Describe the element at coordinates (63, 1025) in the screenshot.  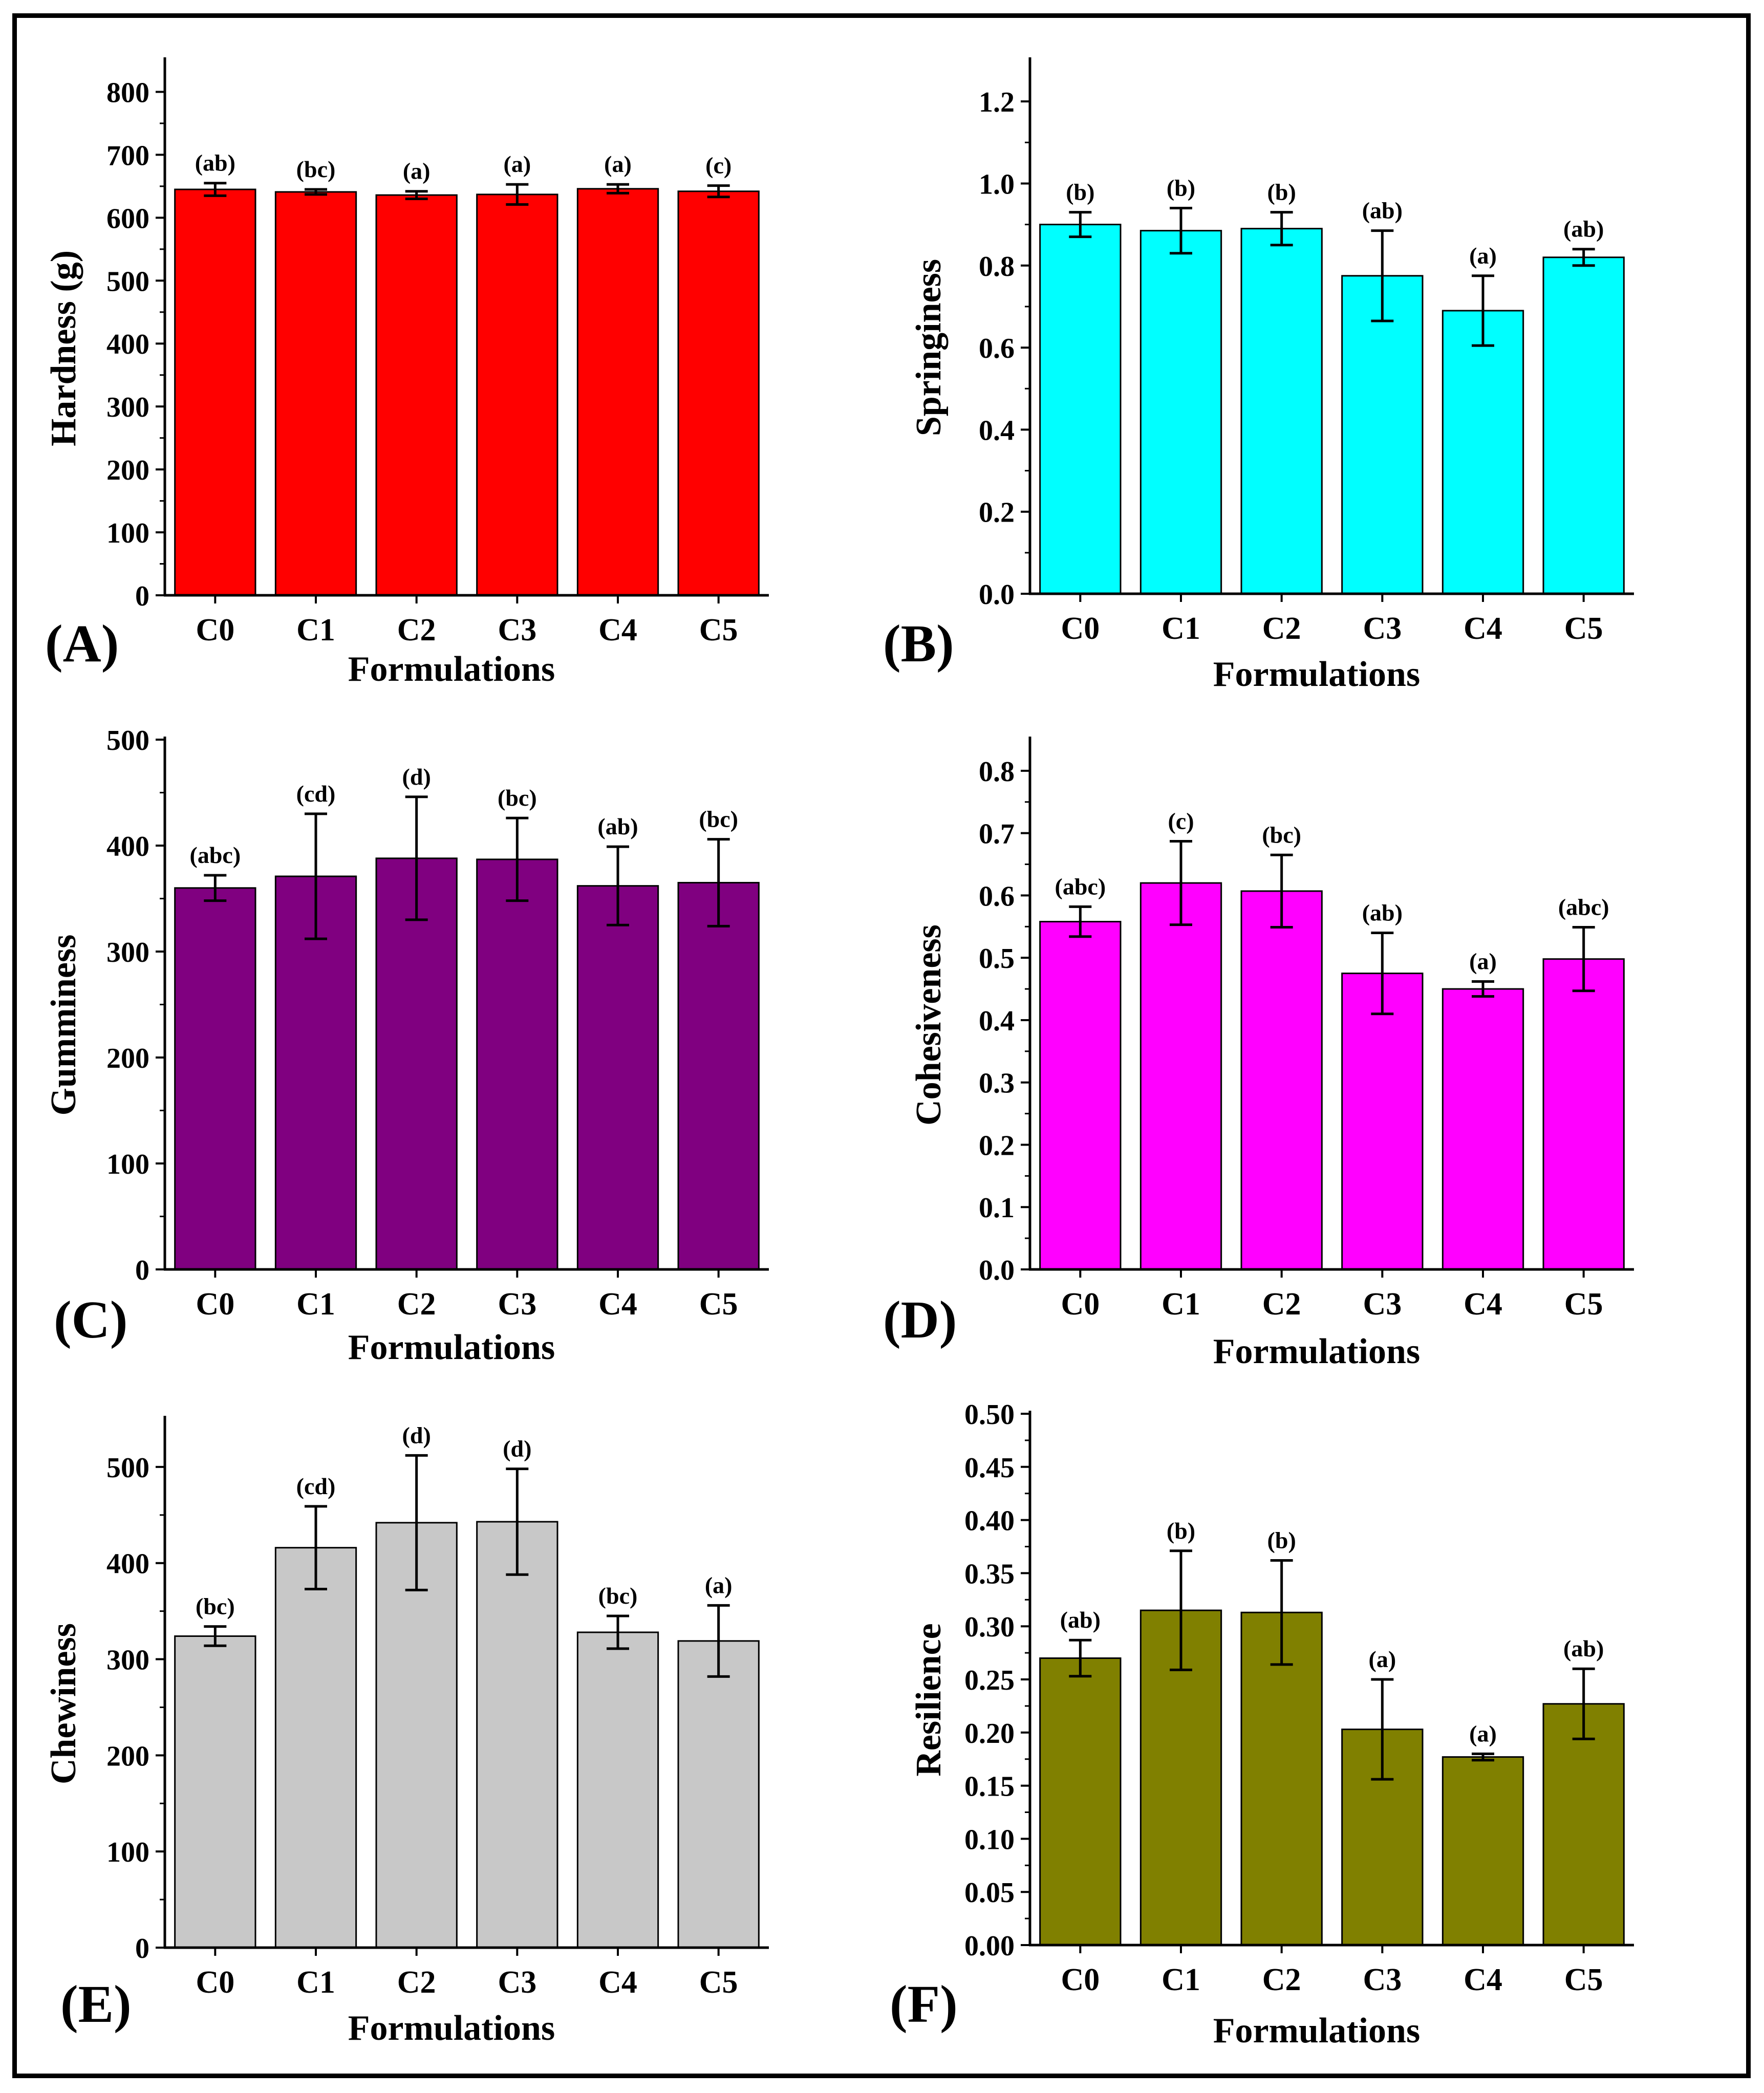
I see `y-axis-title: Gumminess` at that location.